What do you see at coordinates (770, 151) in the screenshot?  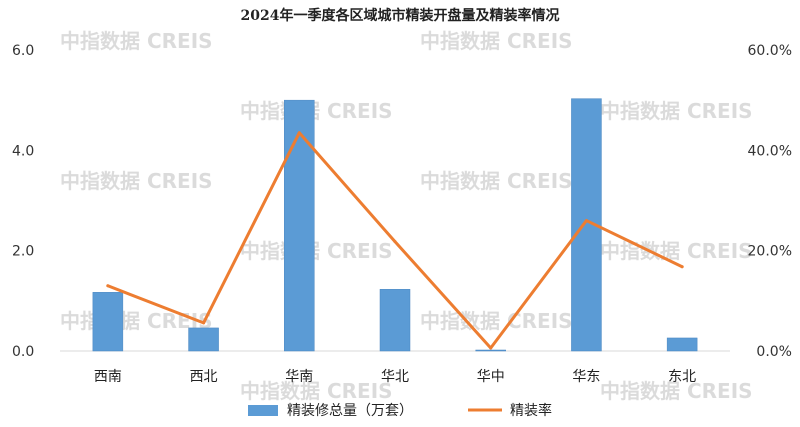 I see `right-tick-2: 40.0%` at bounding box center [770, 151].